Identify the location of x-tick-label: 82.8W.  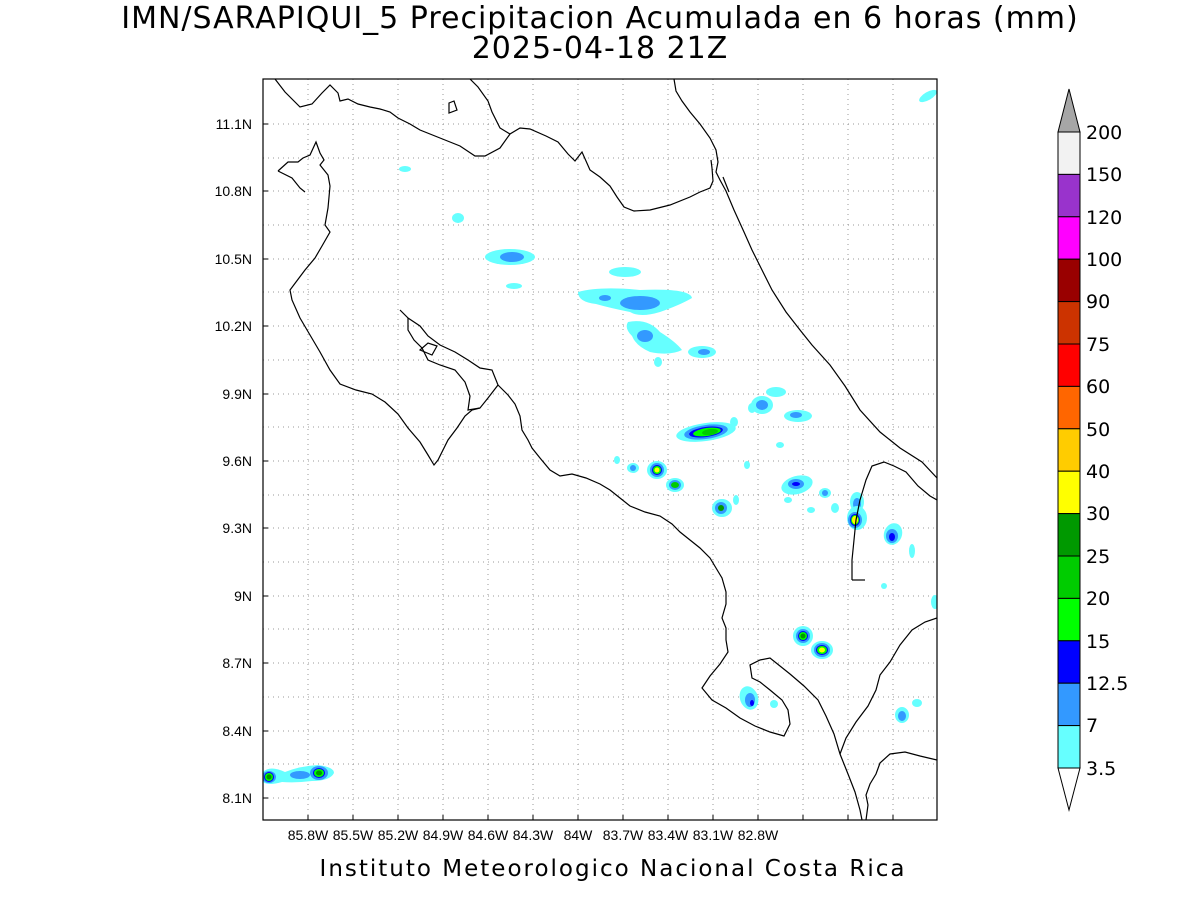
(758, 835).